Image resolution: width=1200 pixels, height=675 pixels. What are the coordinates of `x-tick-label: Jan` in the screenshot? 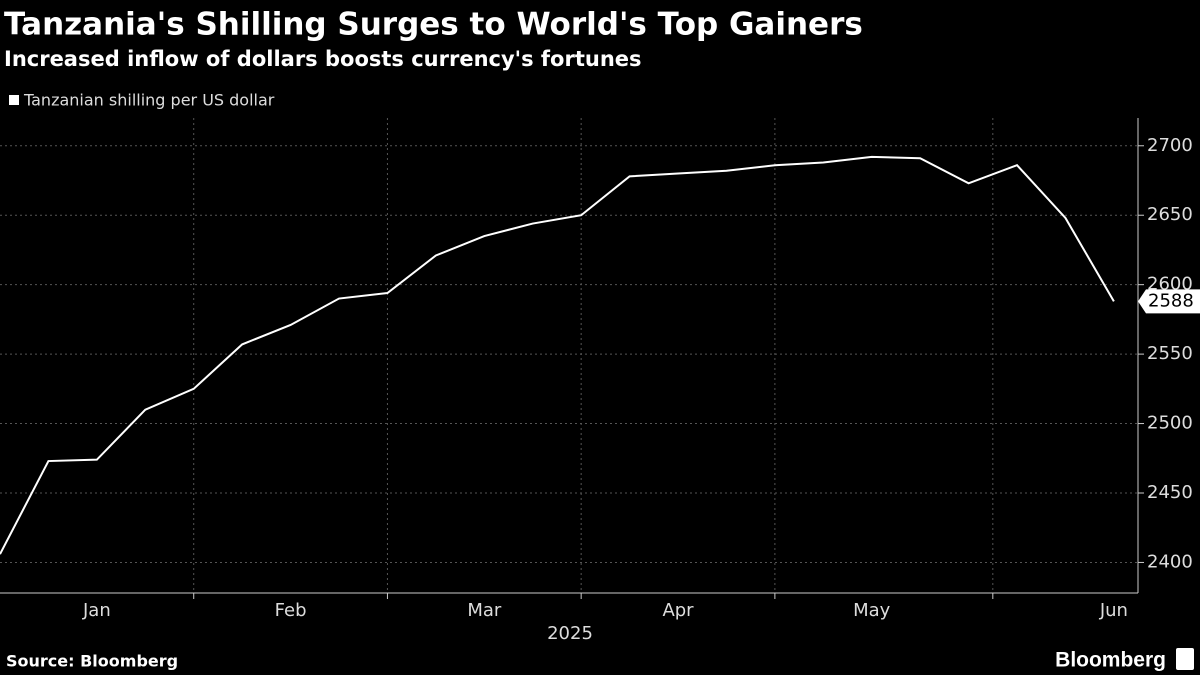 It's located at (96, 610).